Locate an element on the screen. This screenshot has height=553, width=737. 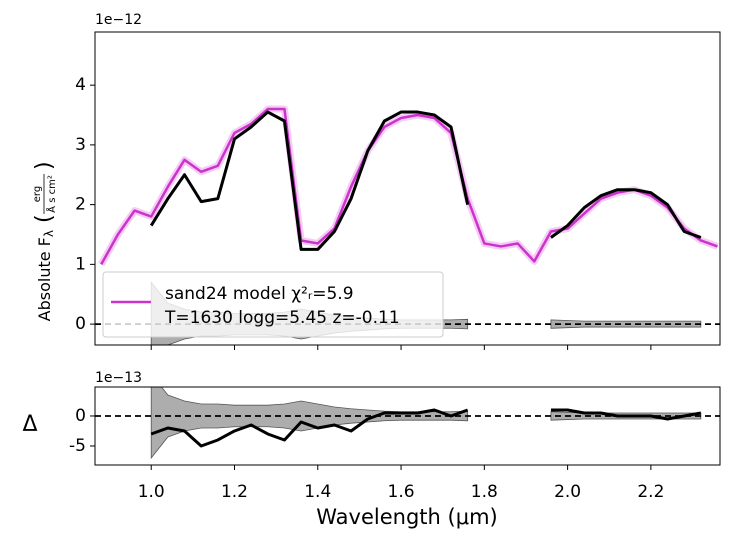
axes-frame is located at coordinates (407, 426).